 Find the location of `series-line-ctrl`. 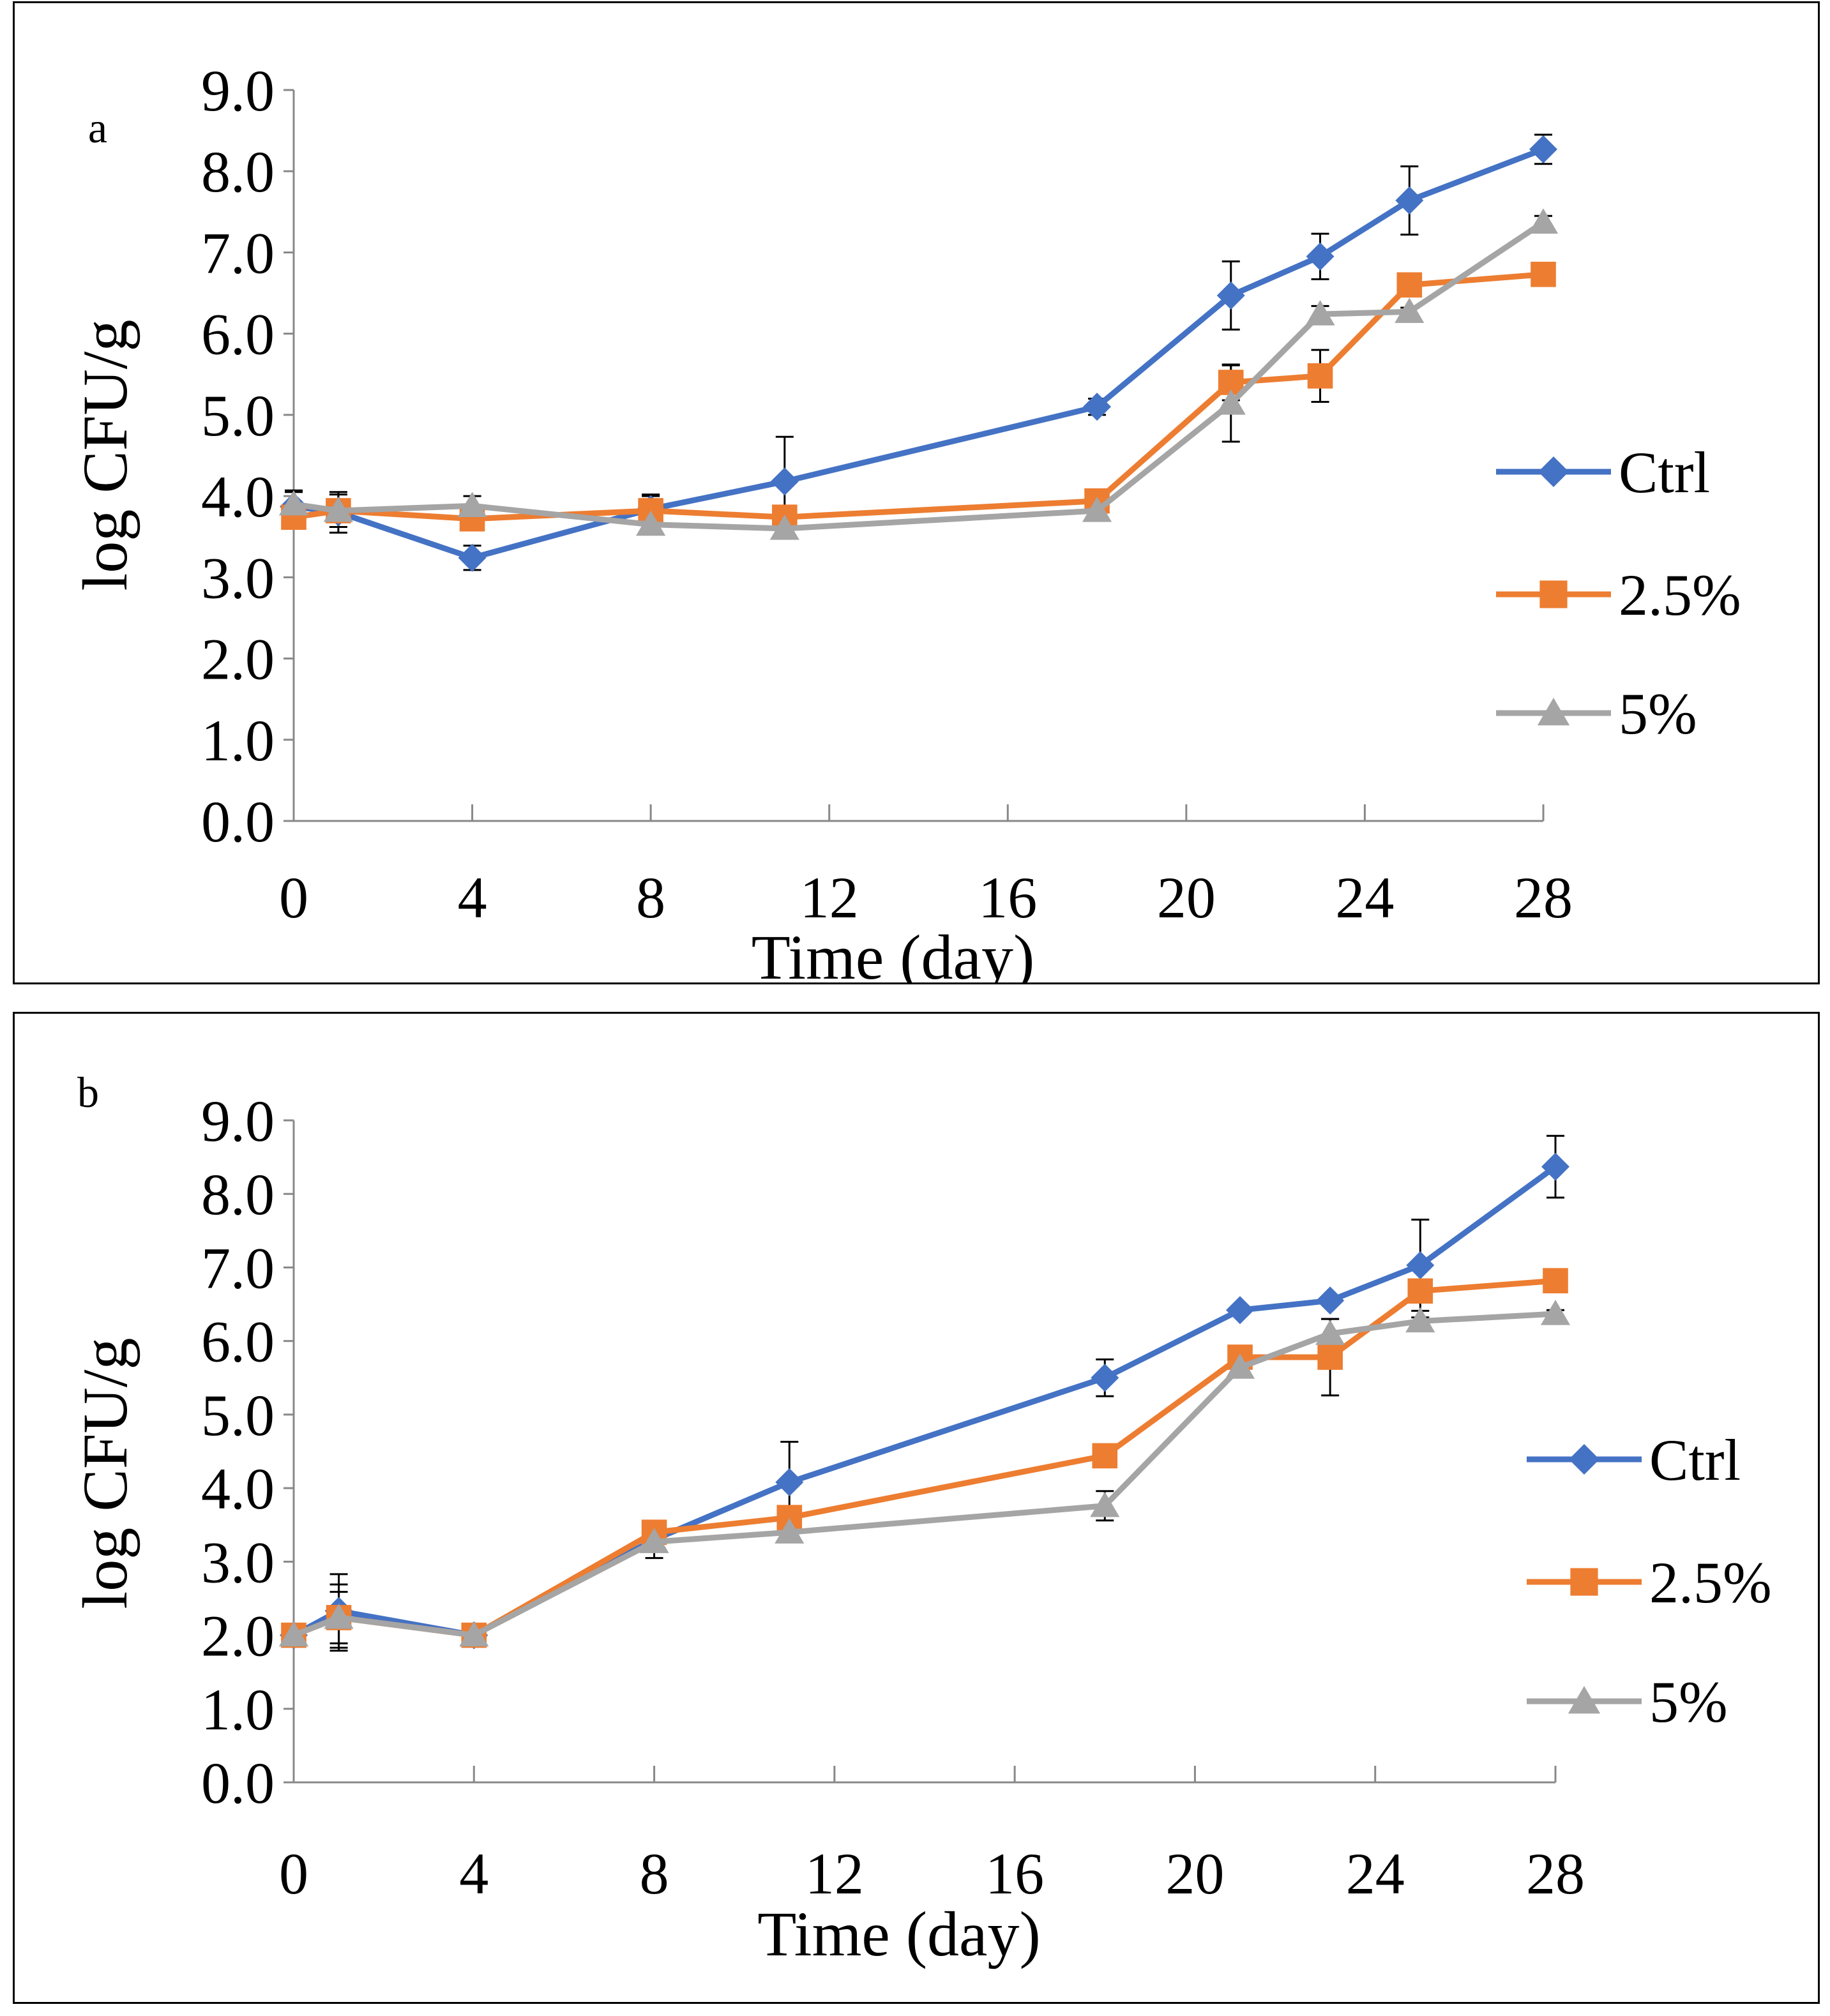

series-line-ctrl is located at coordinates (919, 353).